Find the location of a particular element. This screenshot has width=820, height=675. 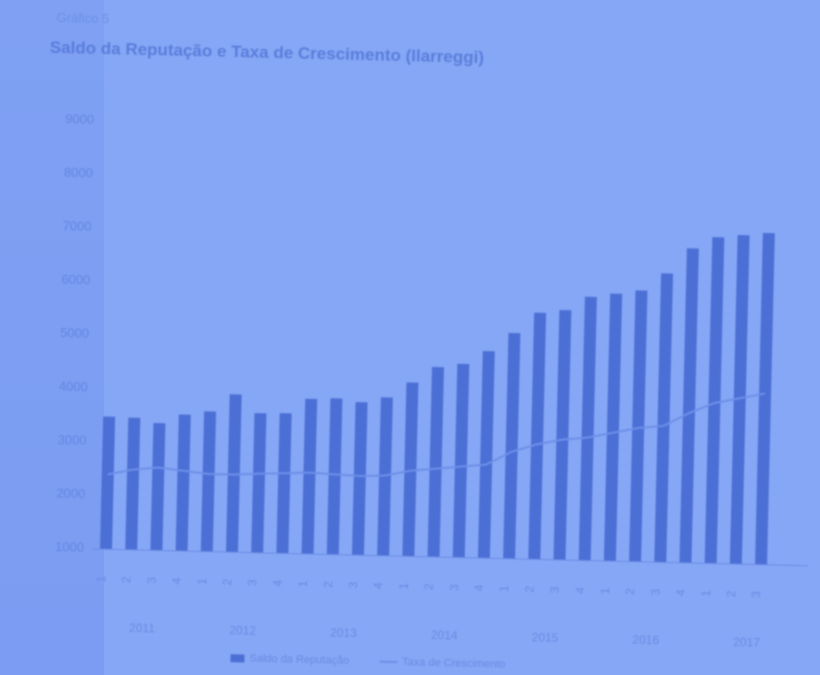

y-tick-label: 7000 is located at coordinates (77, 226).